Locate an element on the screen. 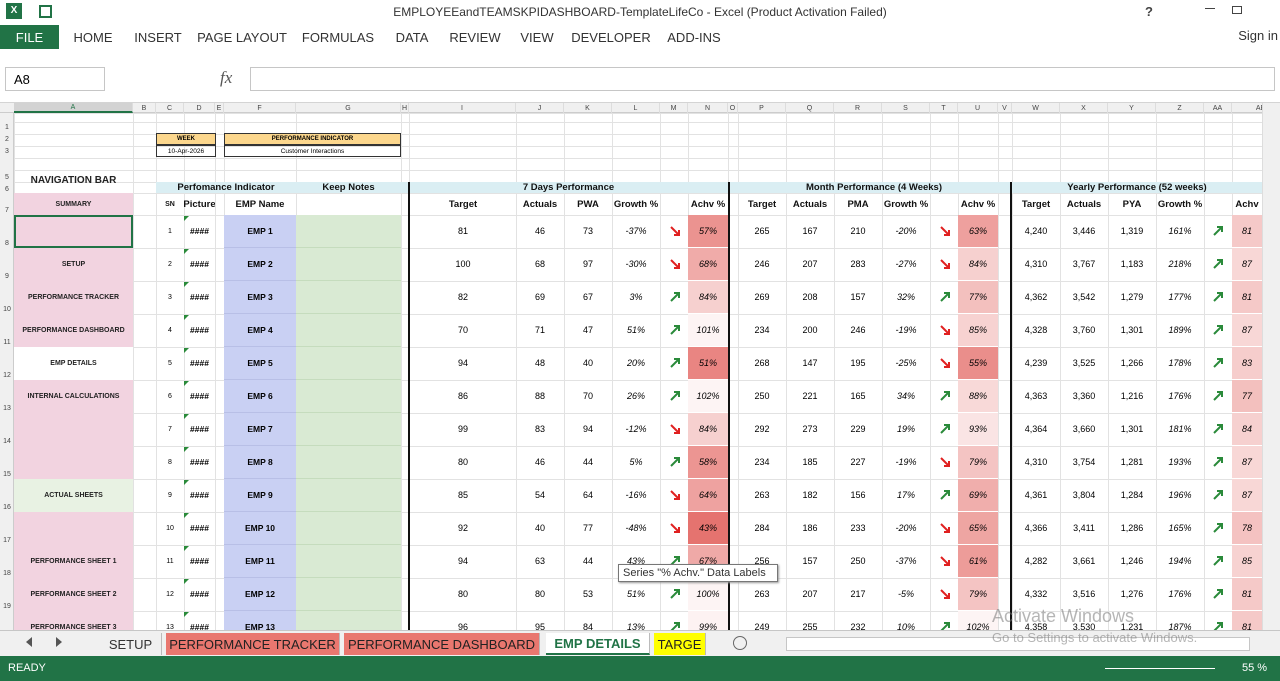 This screenshot has width=1280, height=681. column-letter: AA is located at coordinates (1218, 108).